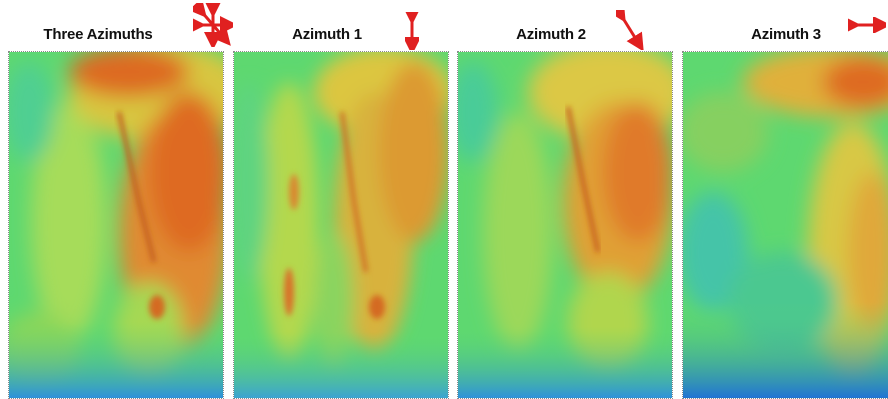 Image resolution: width=888 pixels, height=399 pixels. I want to click on panel-title: Azimuth 2, so click(551, 34).